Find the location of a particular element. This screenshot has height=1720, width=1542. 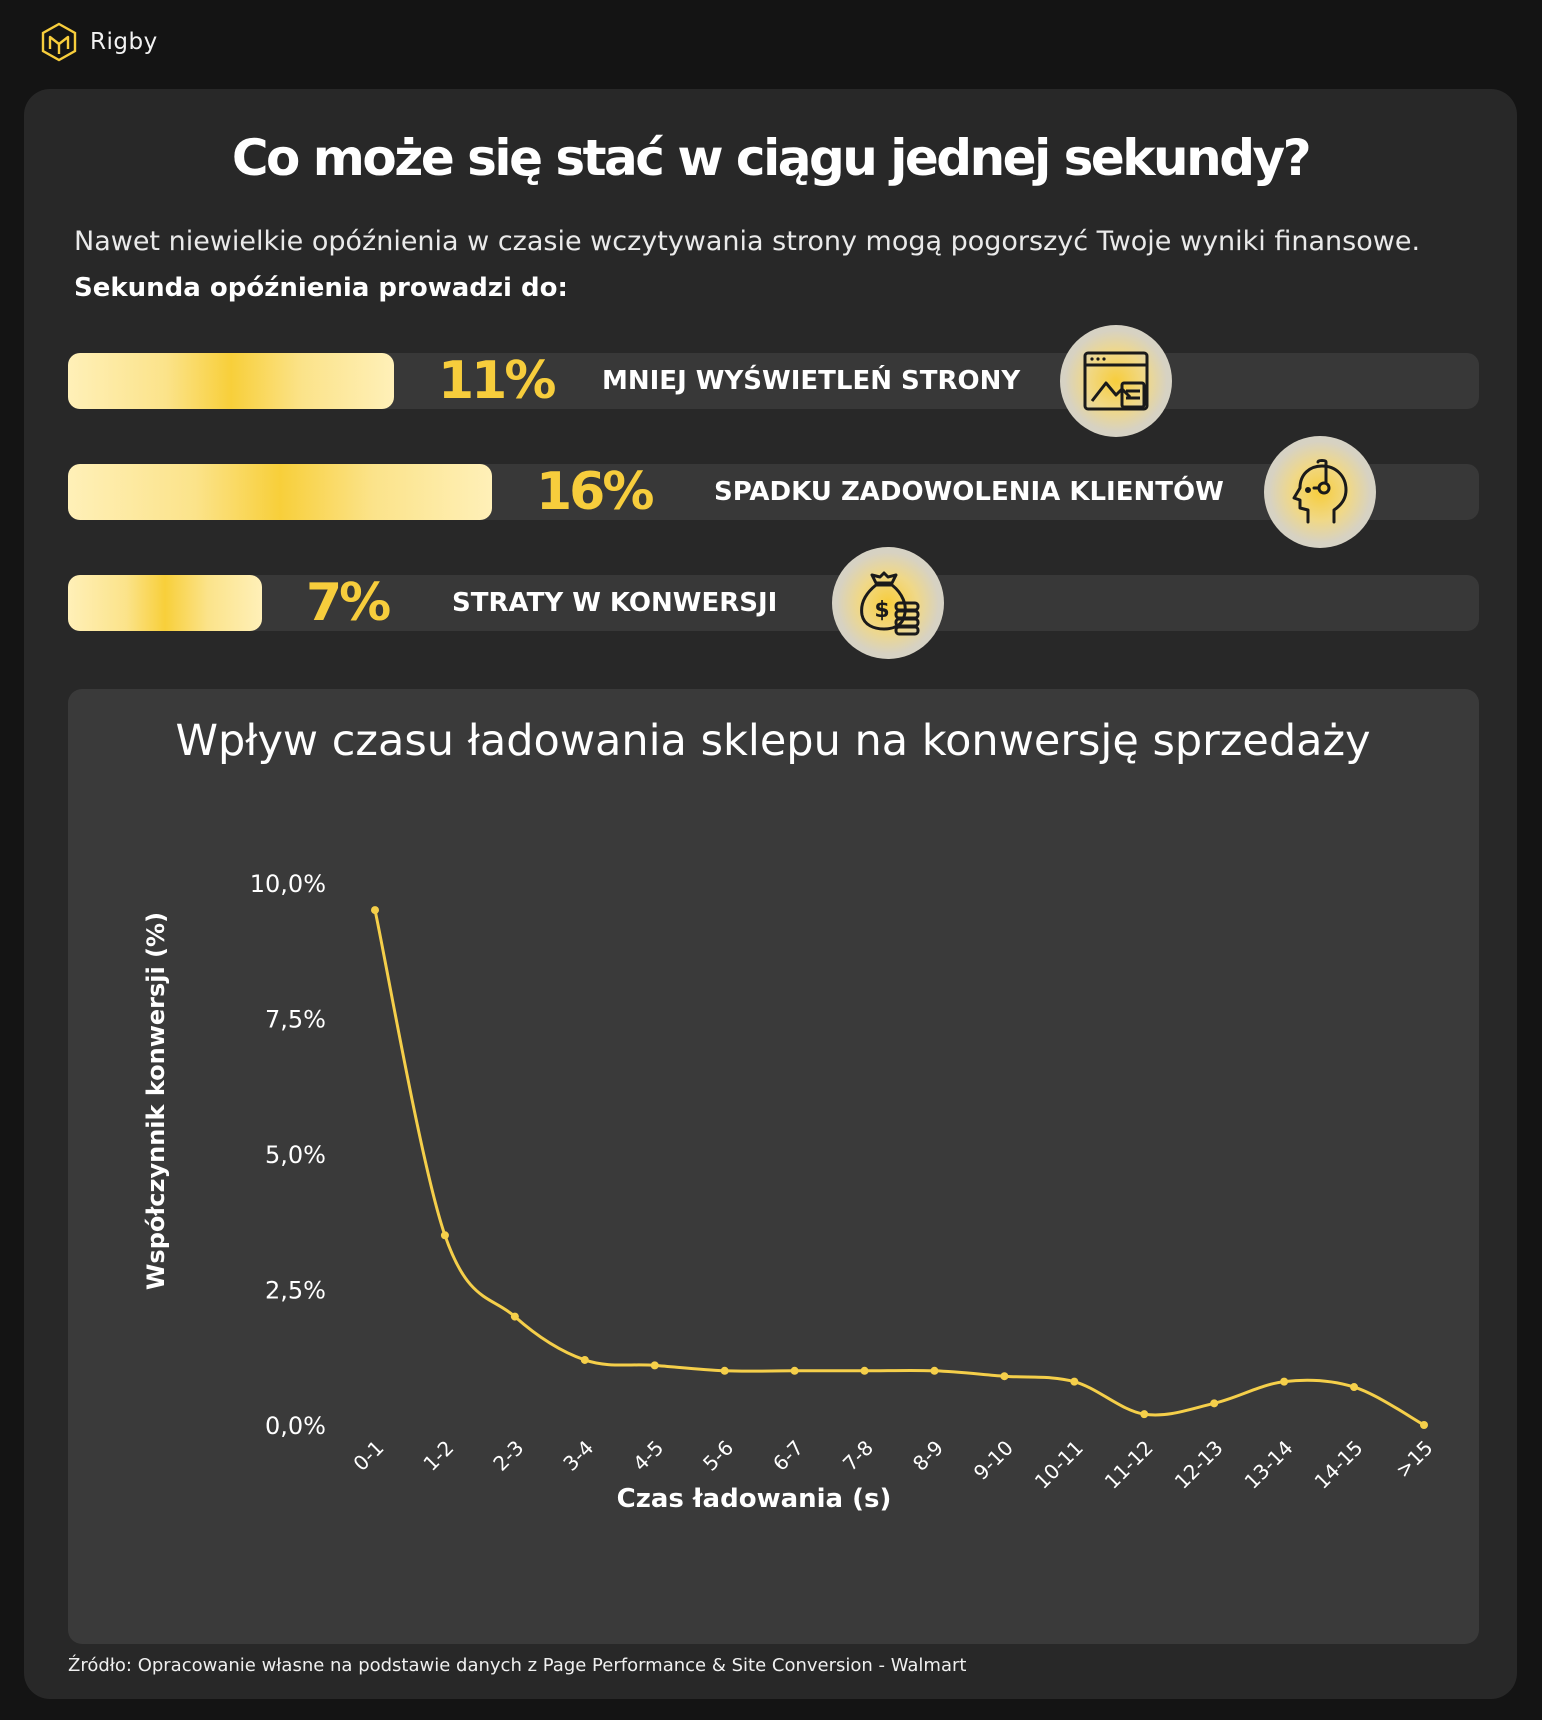

stat-percent: 16% is located at coordinates (595, 492).